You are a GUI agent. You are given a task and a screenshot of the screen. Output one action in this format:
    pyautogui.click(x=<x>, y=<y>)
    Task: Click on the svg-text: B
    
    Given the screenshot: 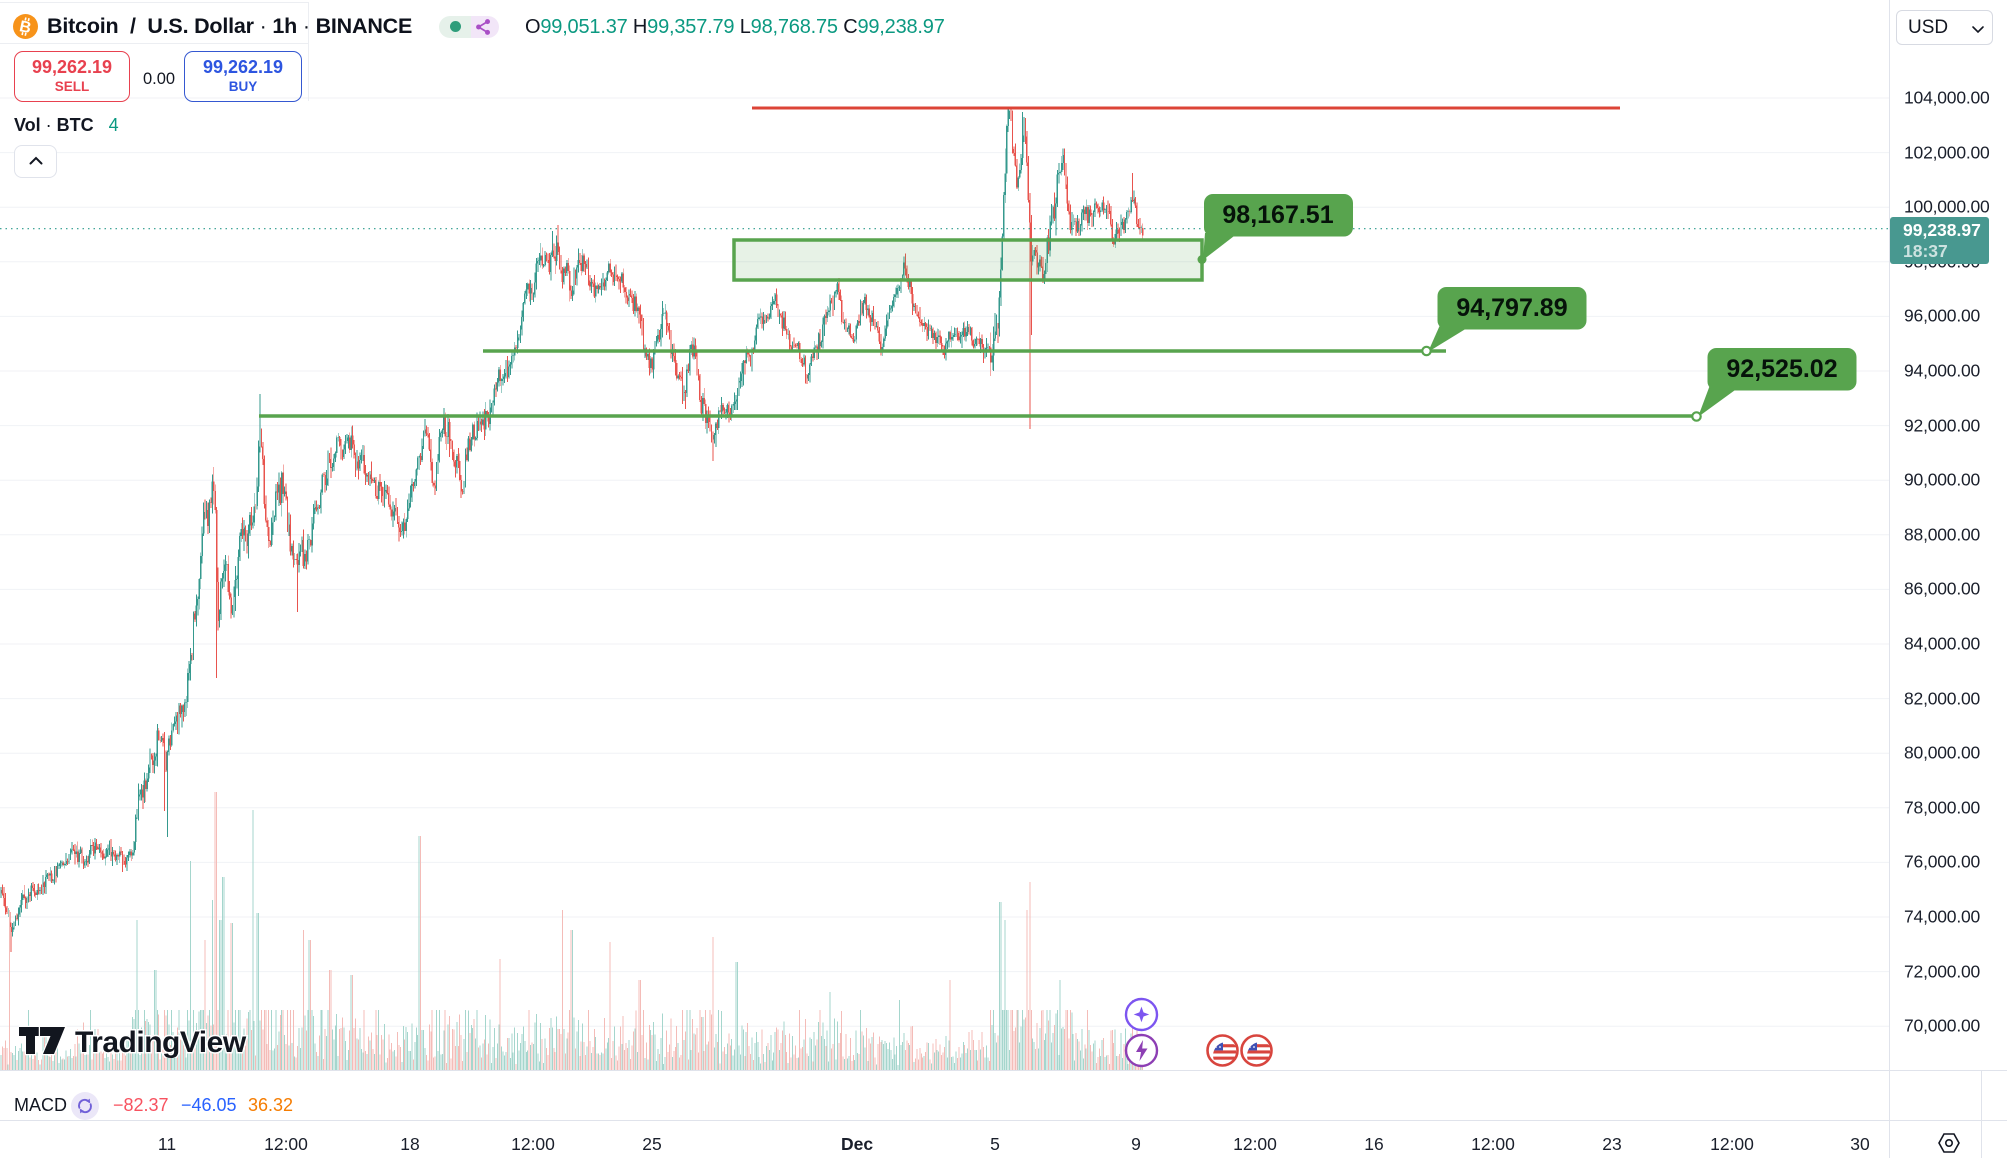 What is the action you would take?
    pyautogui.click(x=25, y=27)
    